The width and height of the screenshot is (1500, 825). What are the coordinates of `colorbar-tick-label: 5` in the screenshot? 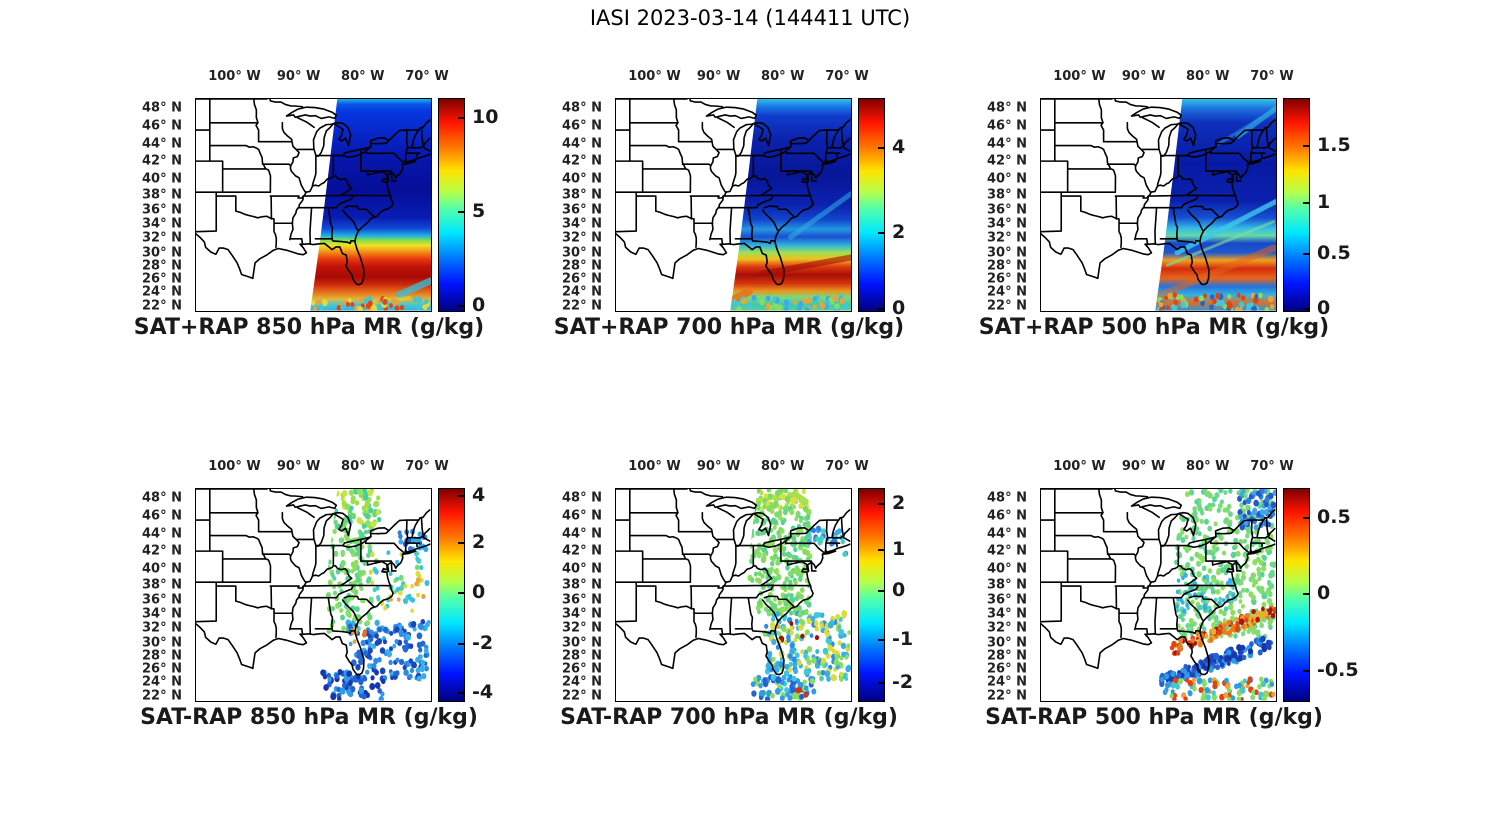 It's located at (479, 210).